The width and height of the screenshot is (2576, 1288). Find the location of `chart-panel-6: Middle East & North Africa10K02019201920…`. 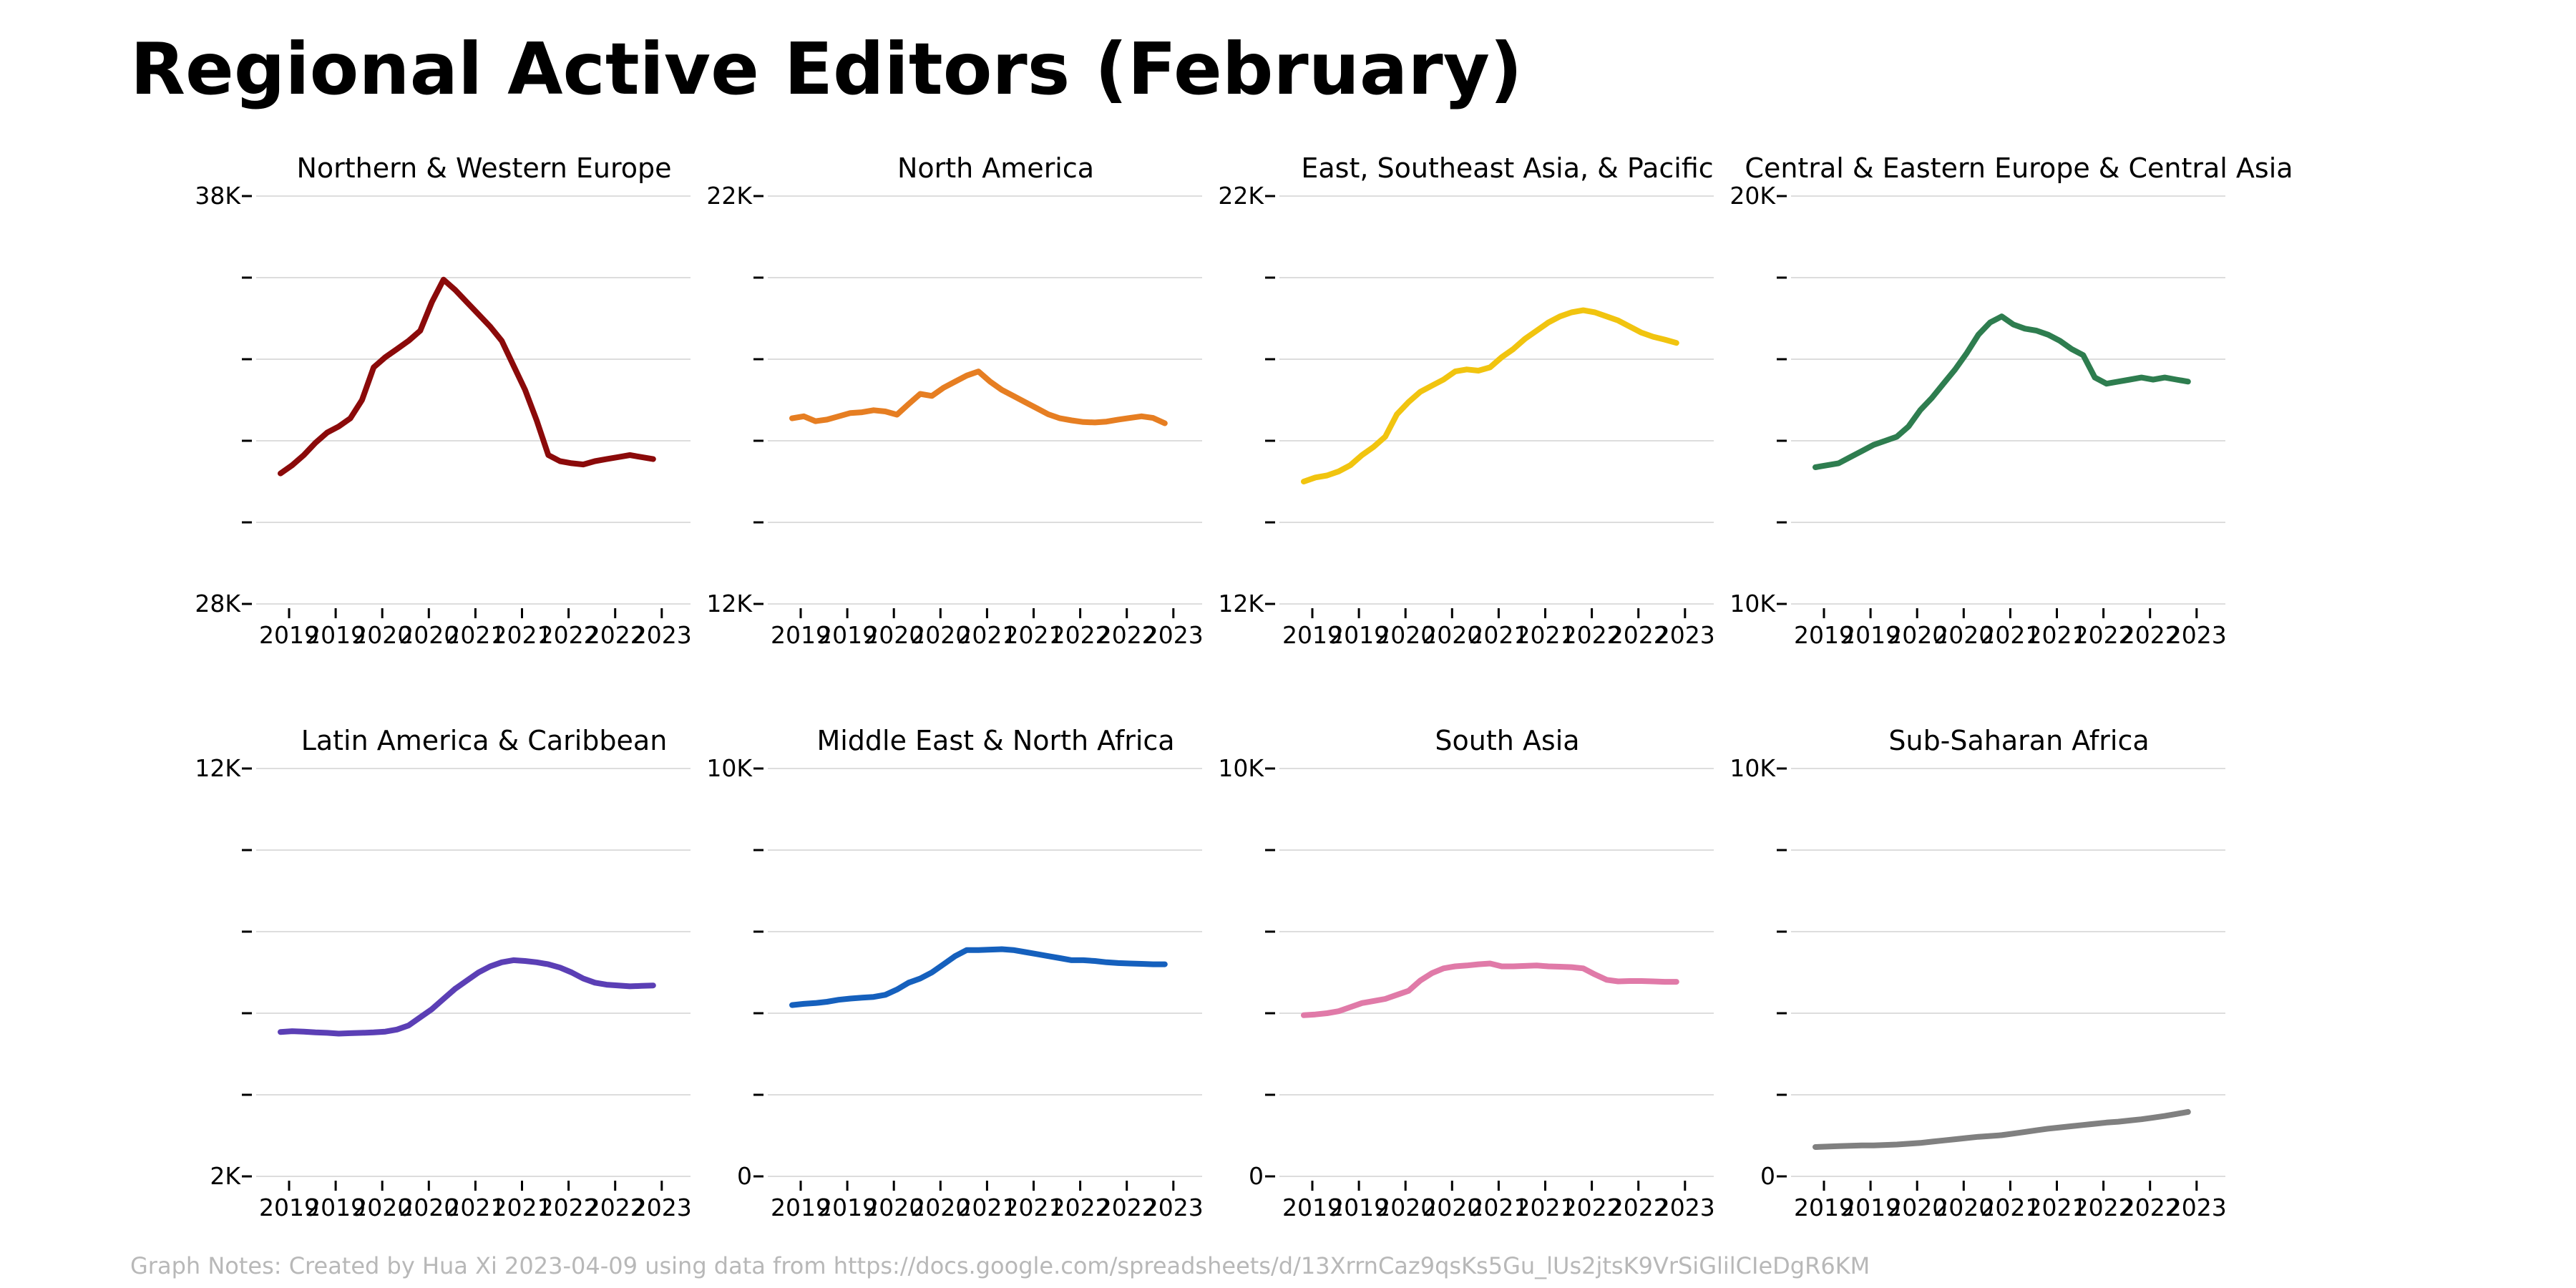

chart-panel-6: Middle East & North Africa10K02019201920… is located at coordinates (954, 973).